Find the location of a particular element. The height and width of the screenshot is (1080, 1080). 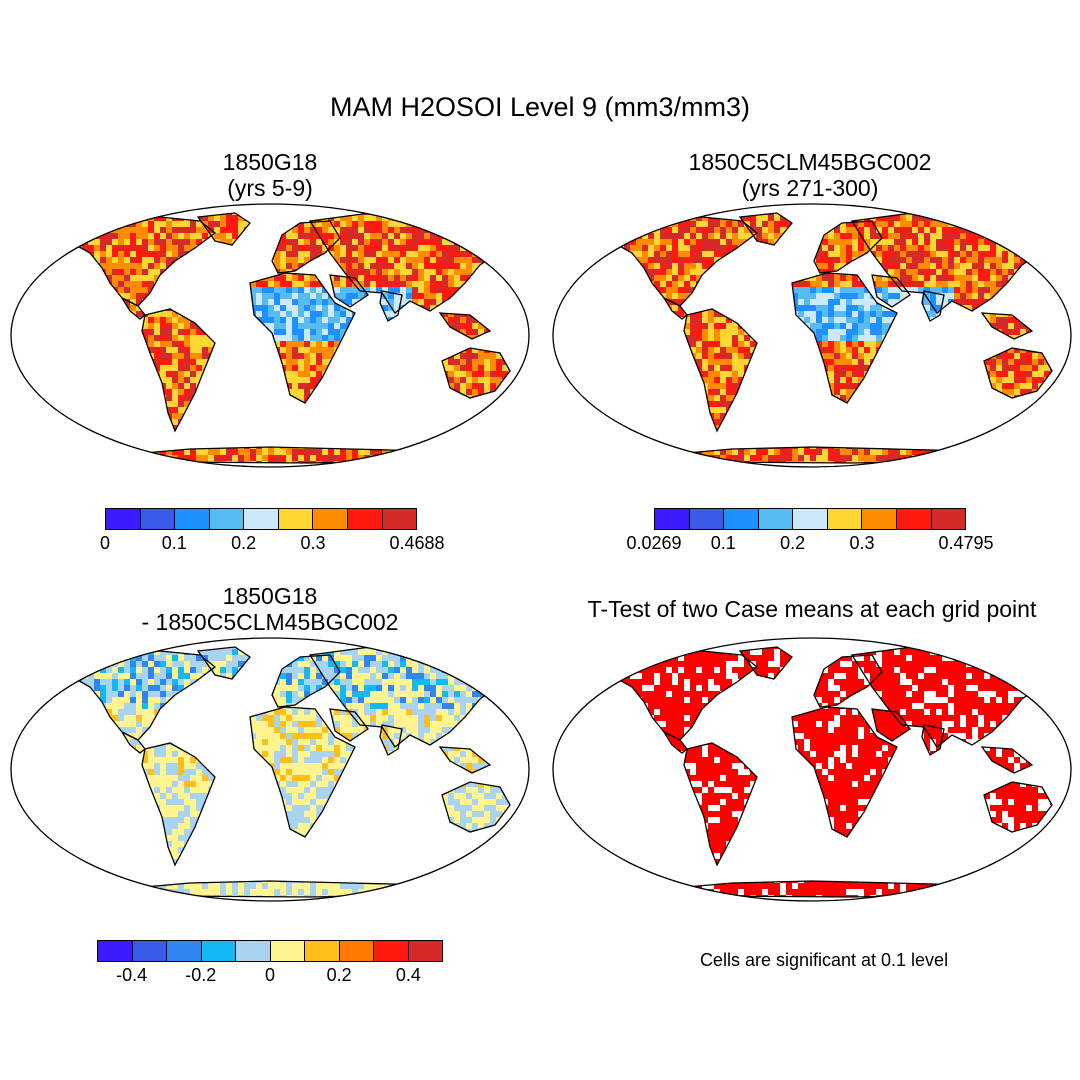

figure-title: MAM H2OSOI Level 9 (mm3/mm3) is located at coordinates (540, 107).